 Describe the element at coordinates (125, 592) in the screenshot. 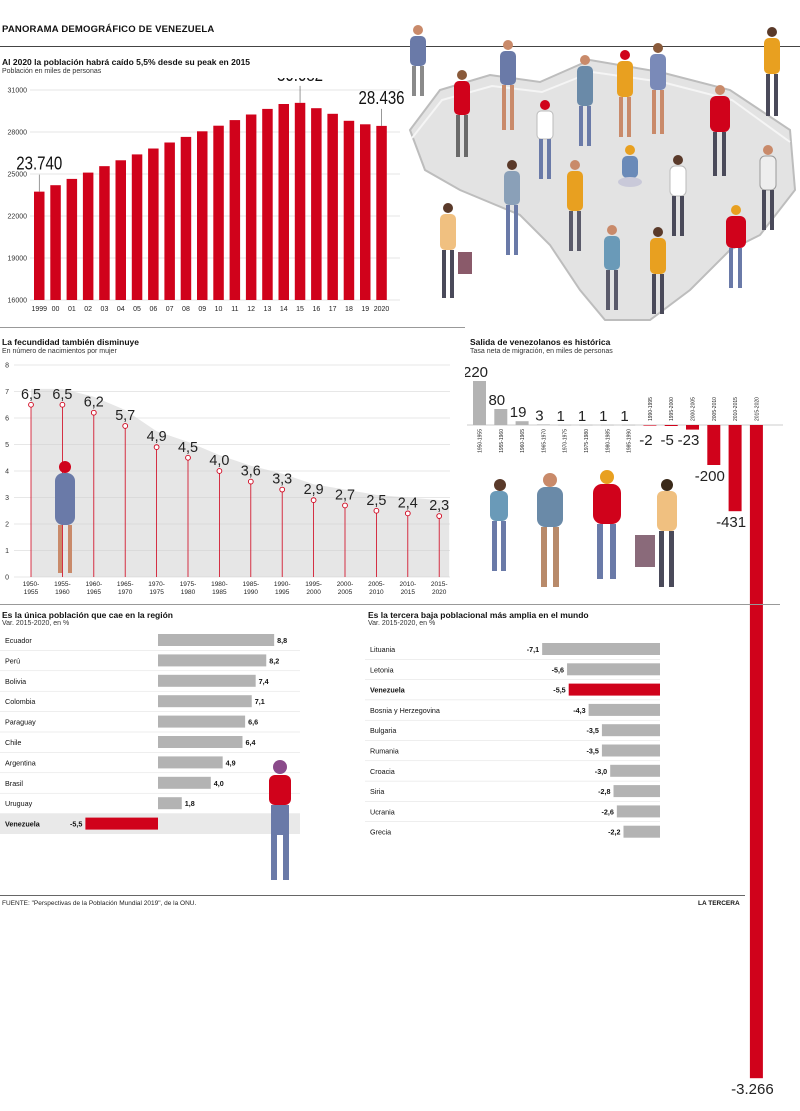

I see `x-tick-label: 1970` at that location.